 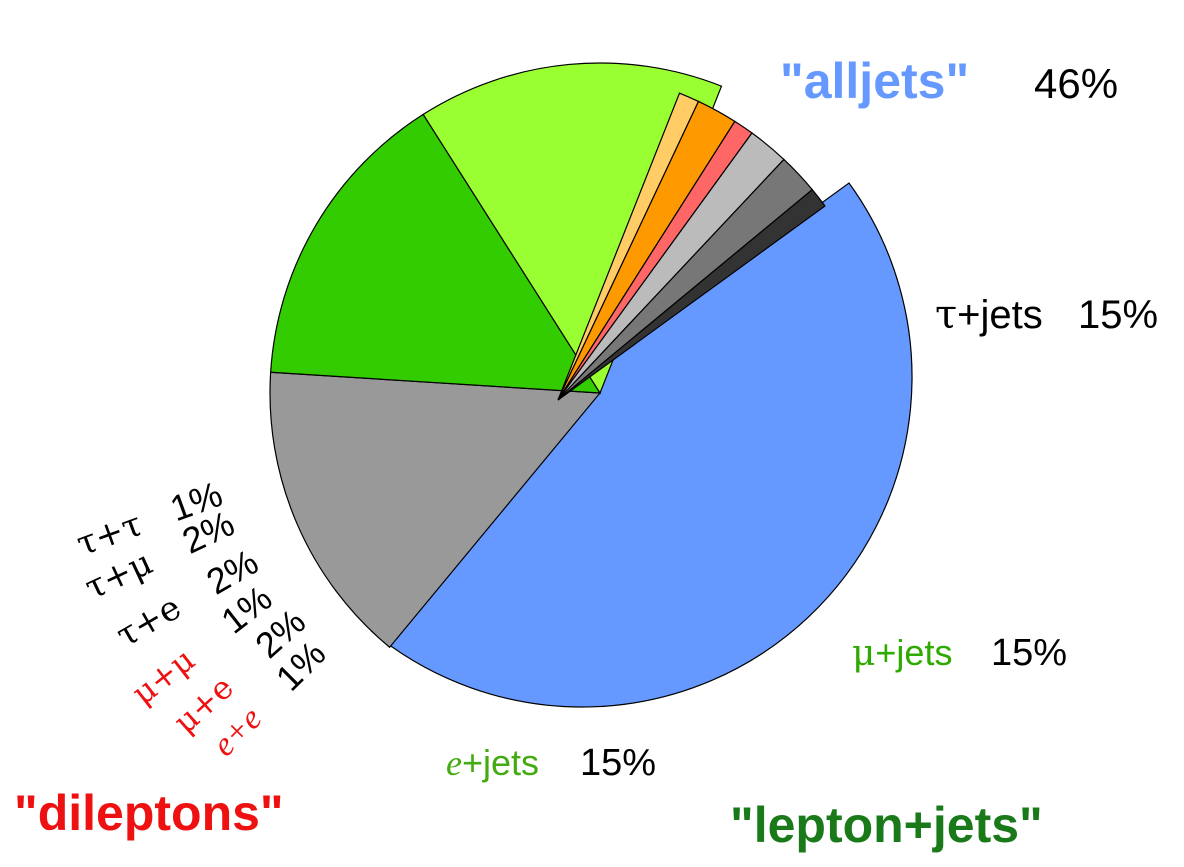 I want to click on taujets-greek: τ, so click(x=946, y=315).